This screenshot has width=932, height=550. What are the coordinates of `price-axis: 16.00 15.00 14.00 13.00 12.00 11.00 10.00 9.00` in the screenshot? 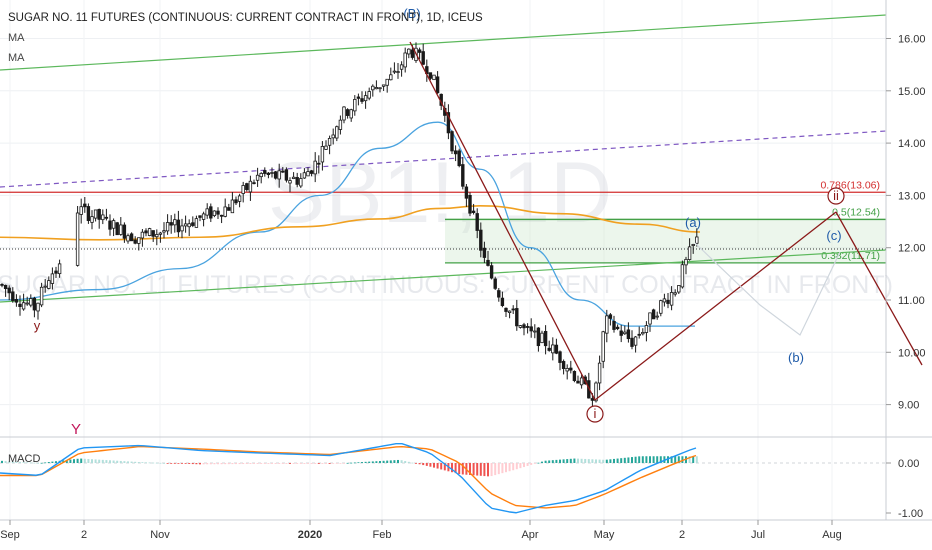 It's located at (906, 223).